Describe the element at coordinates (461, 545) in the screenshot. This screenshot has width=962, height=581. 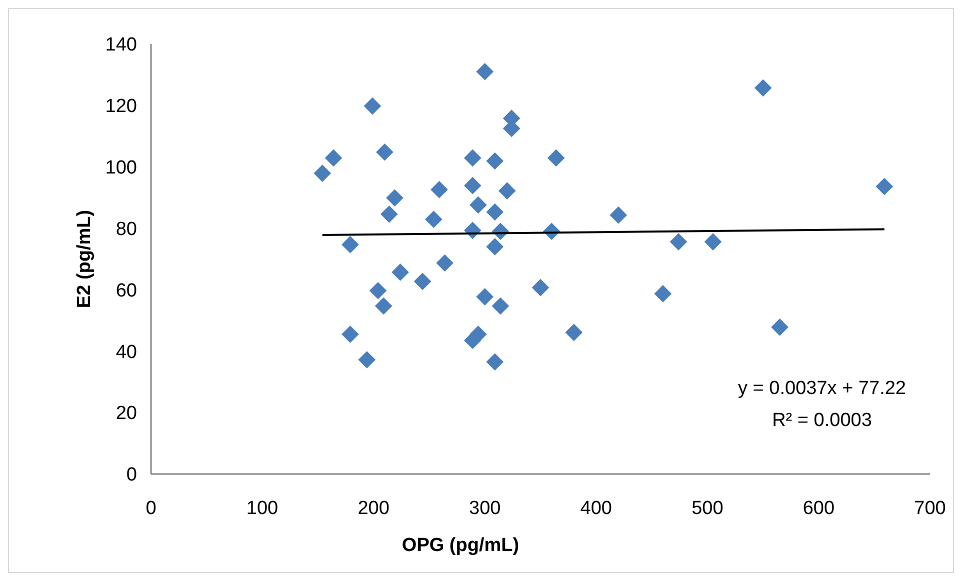
I see `x-axis-title: OPG (pg/mL)` at that location.